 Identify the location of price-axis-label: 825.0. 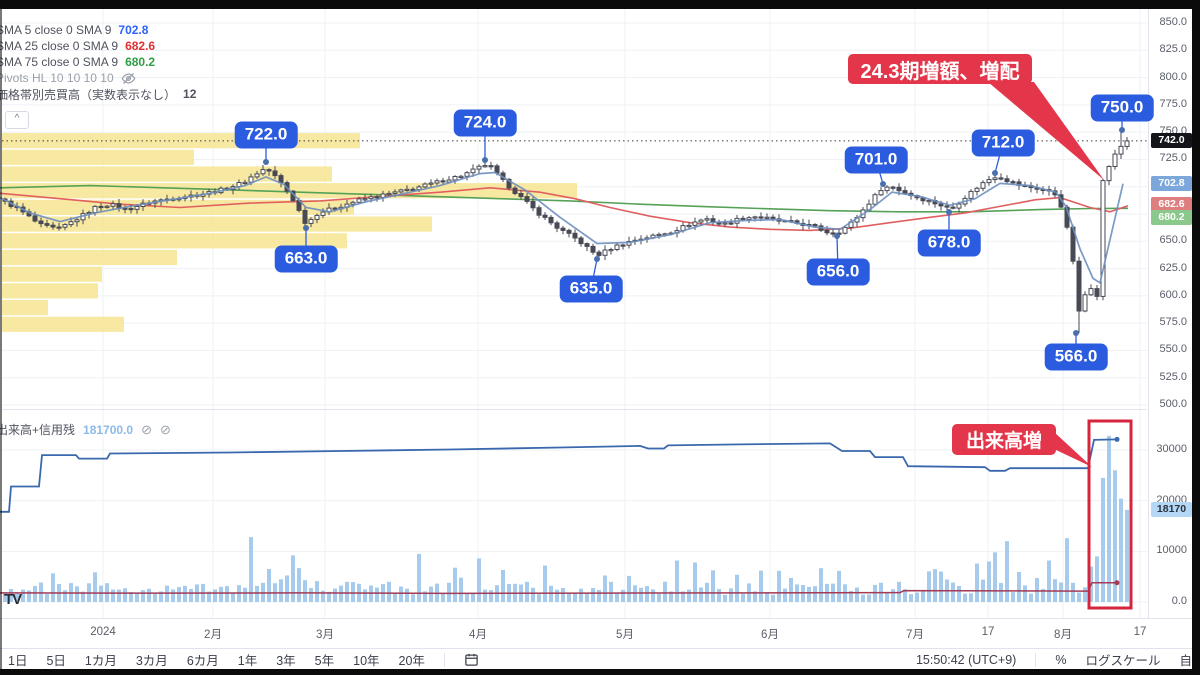
(1173, 49).